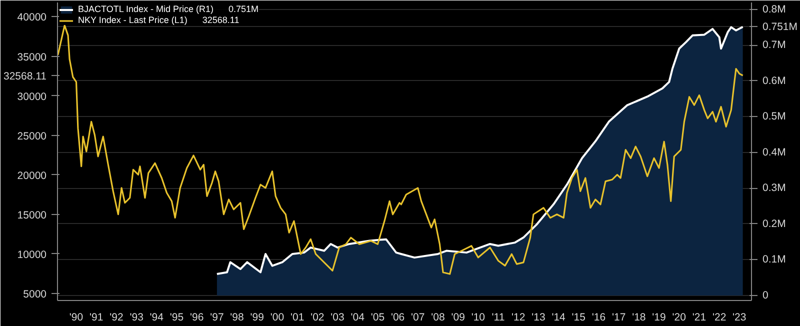 The width and height of the screenshot is (800, 326). What do you see at coordinates (32, 176) in the screenshot?
I see `y-tick-label: 20000` at bounding box center [32, 176].